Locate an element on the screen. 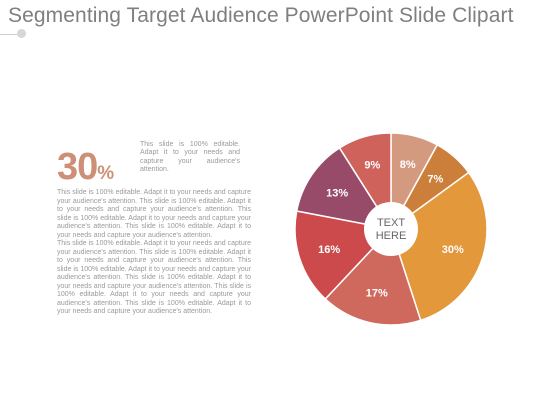  highlight-percentage: 30% is located at coordinates (85, 167).